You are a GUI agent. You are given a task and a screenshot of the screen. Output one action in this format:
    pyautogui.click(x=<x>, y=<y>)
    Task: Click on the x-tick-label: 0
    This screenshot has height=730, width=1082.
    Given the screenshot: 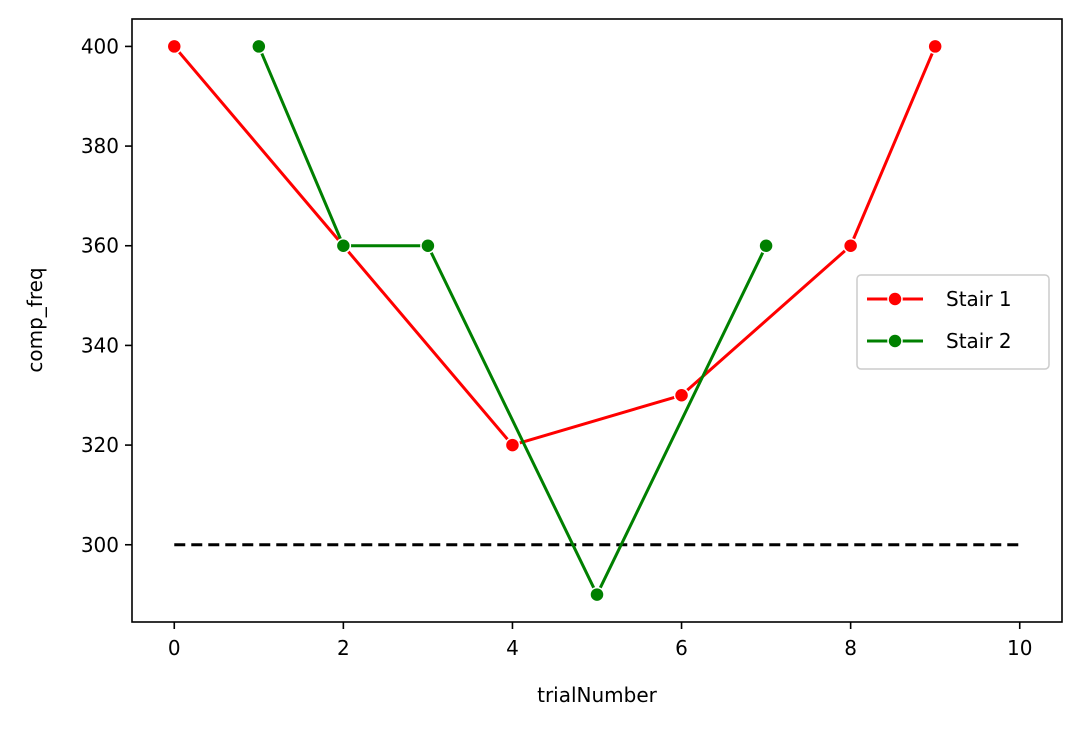 What is the action you would take?
    pyautogui.click(x=174, y=648)
    